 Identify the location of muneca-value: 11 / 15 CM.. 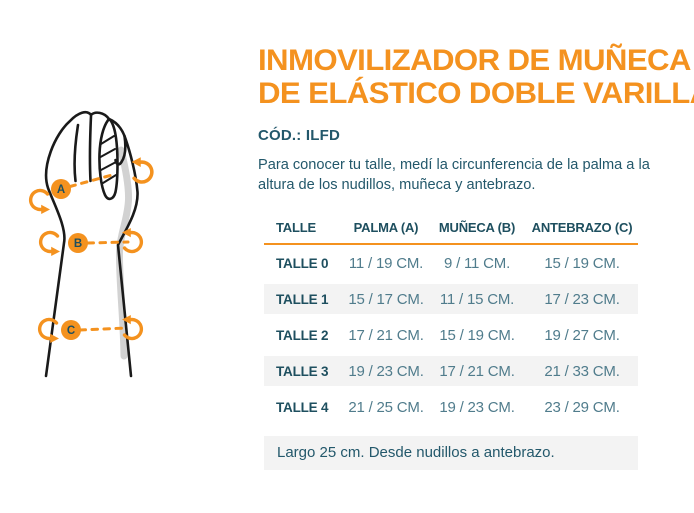
(477, 299).